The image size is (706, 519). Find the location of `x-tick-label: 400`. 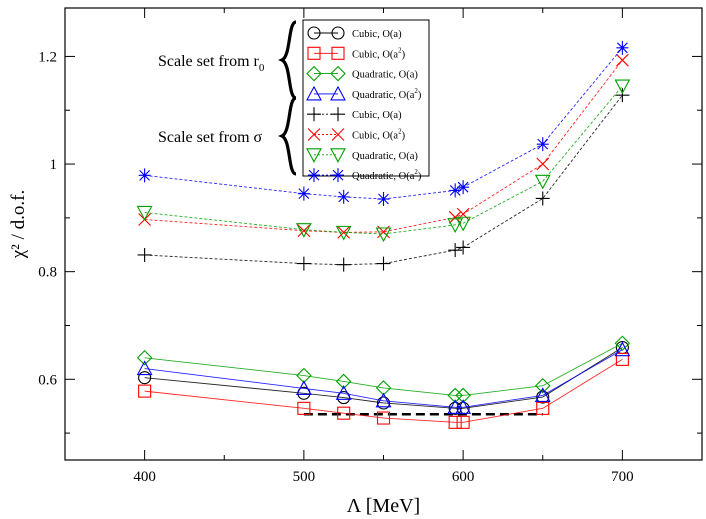

x-tick-label: 400 is located at coordinates (144, 477).